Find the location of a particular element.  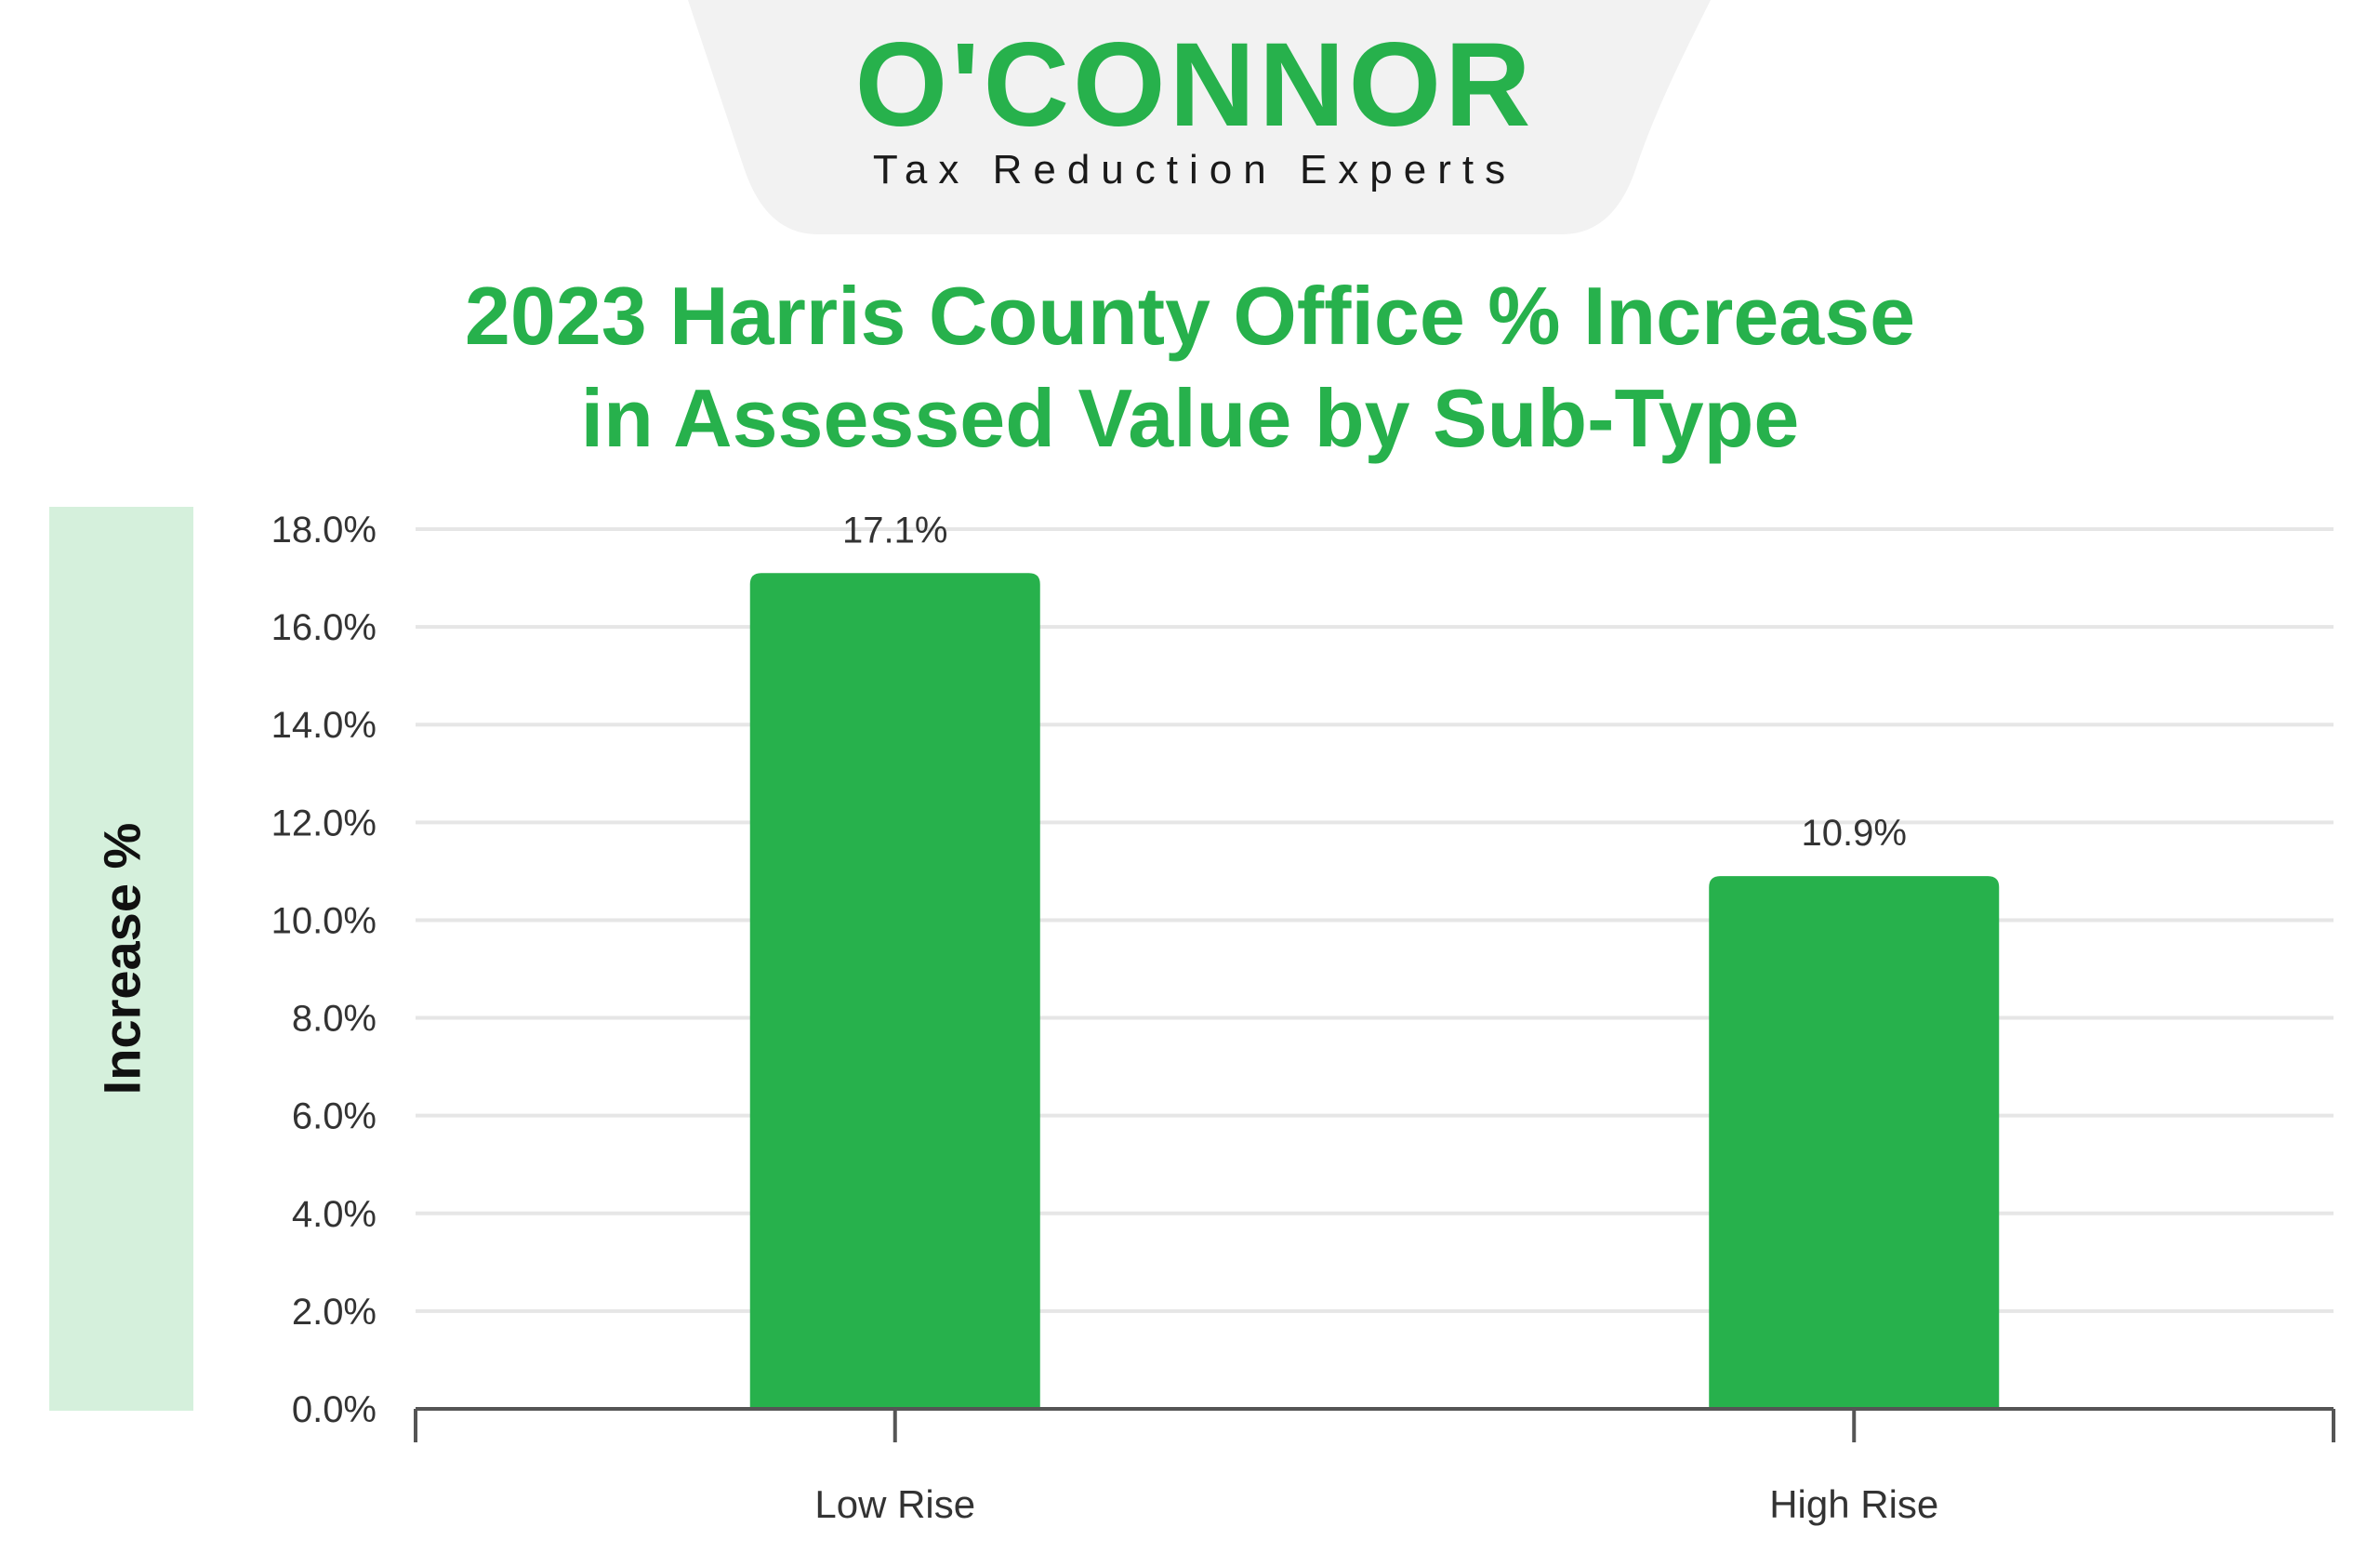

y-tick-label: 14.0% is located at coordinates (324, 725).